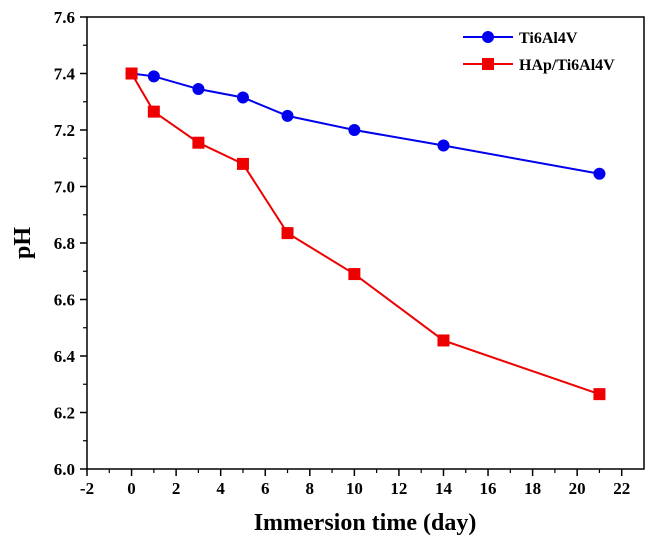 The height and width of the screenshot is (538, 649). What do you see at coordinates (176, 488) in the screenshot?
I see `x-tick-label: 2` at bounding box center [176, 488].